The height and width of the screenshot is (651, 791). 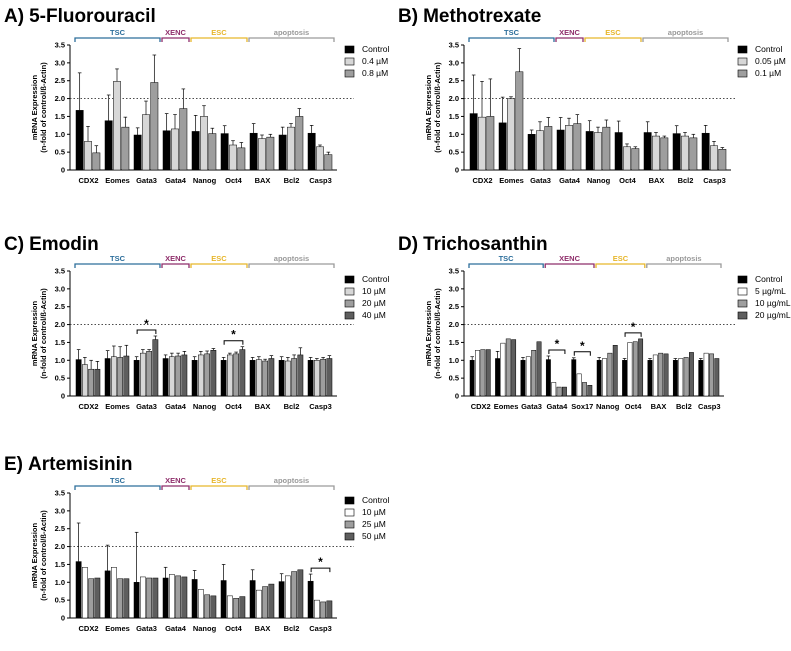 What do you see at coordinates (205, 406) in the screenshot?
I see `x-tick-label: Nanog` at bounding box center [205, 406].